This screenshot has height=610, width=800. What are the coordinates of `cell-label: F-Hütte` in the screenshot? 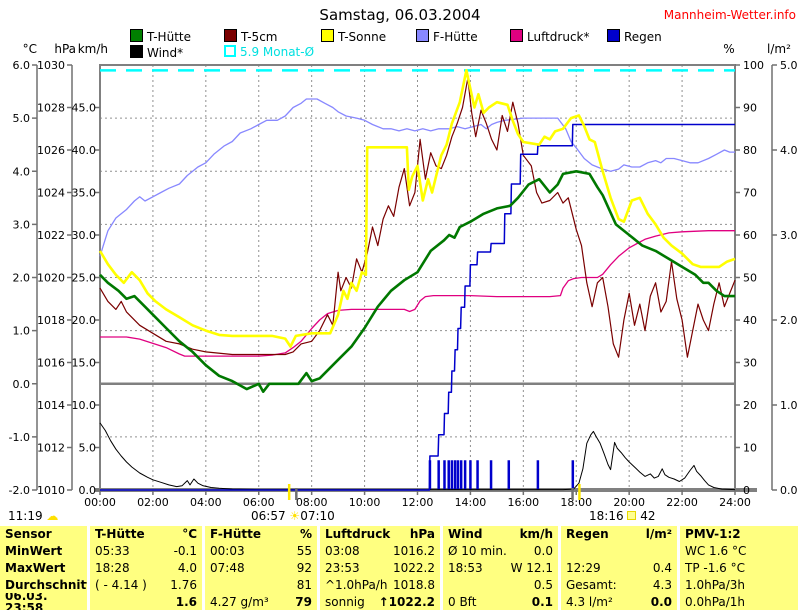 It's located at (236, 534).